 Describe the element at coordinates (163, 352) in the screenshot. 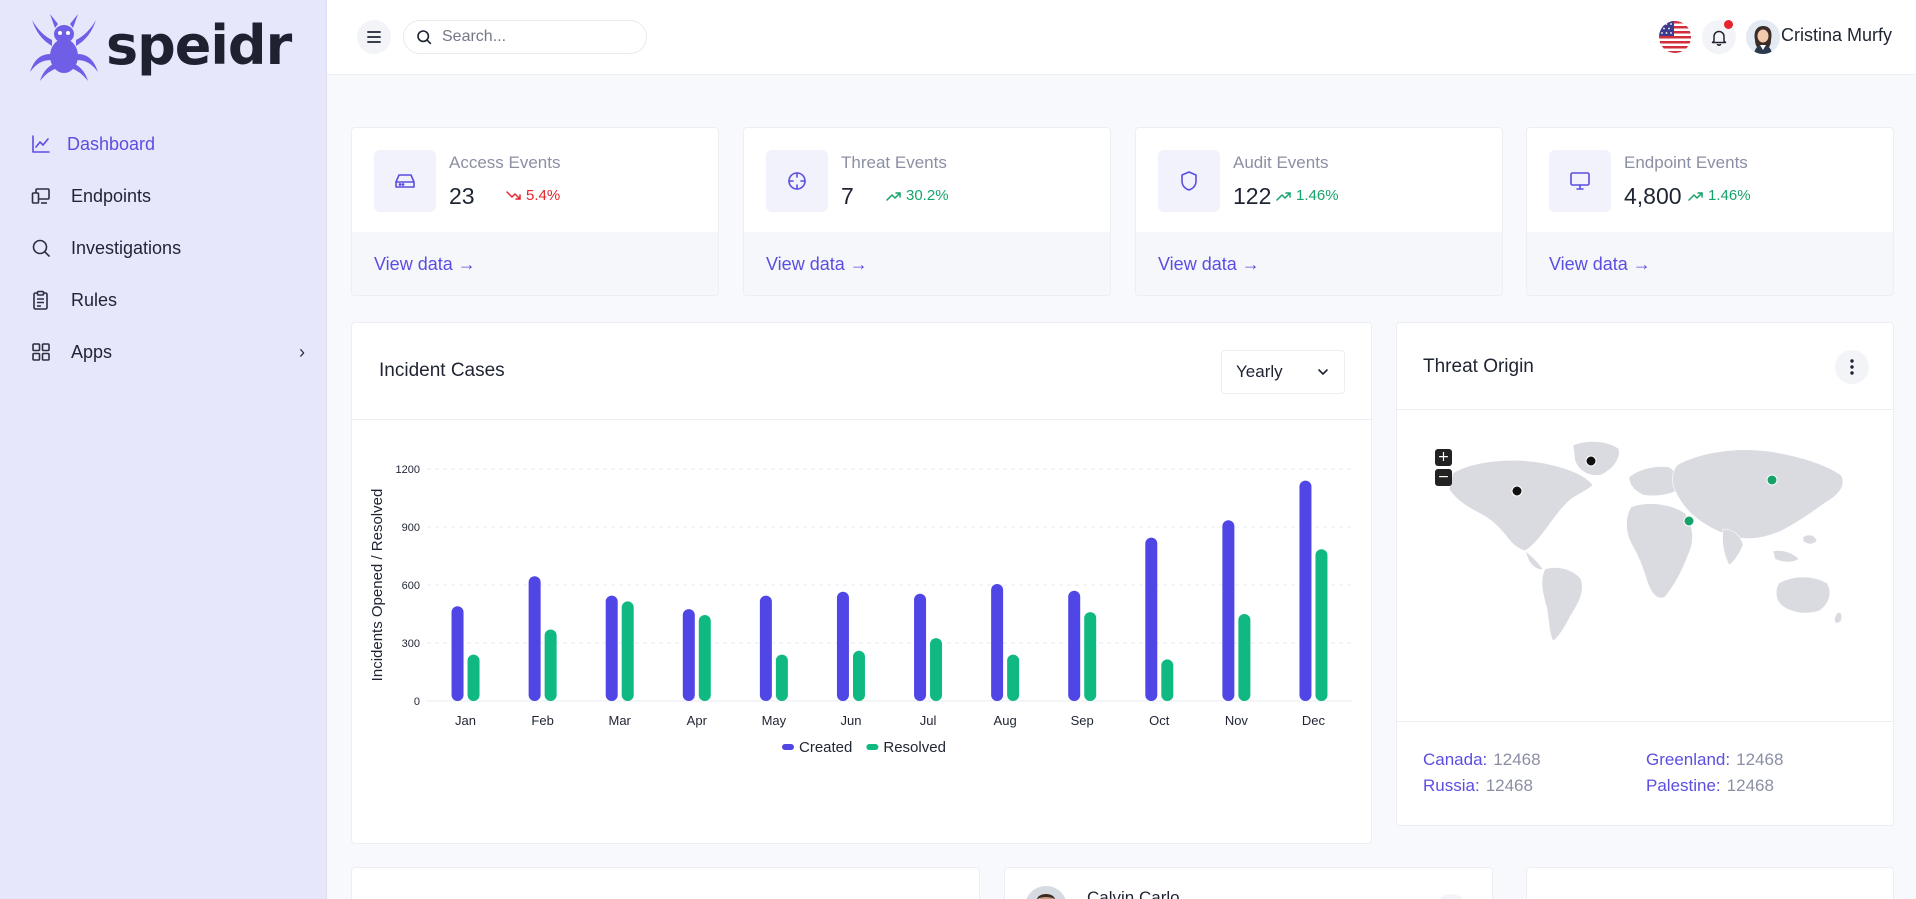

I see `sidebar-item-apps: Apps ›` at that location.